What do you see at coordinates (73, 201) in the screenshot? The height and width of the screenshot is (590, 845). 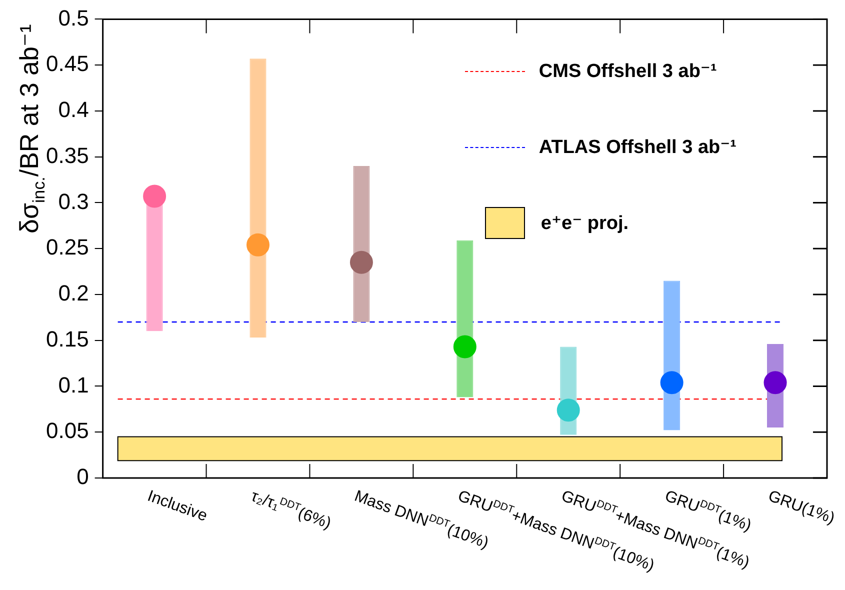 I see `y-tick-label: 0.3` at bounding box center [73, 201].